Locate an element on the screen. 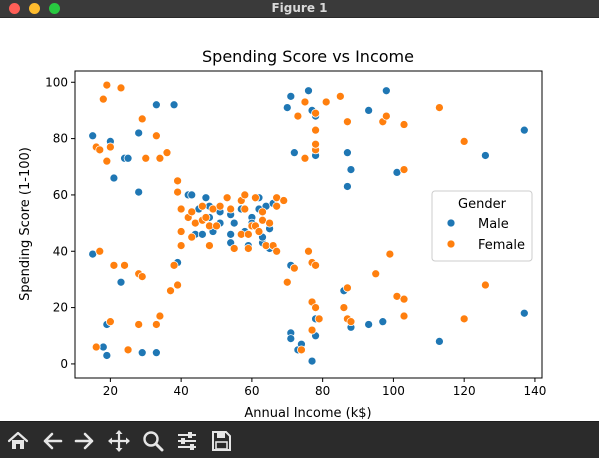 This screenshot has width=599, height=458. close-window-button is located at coordinates (14, 8).